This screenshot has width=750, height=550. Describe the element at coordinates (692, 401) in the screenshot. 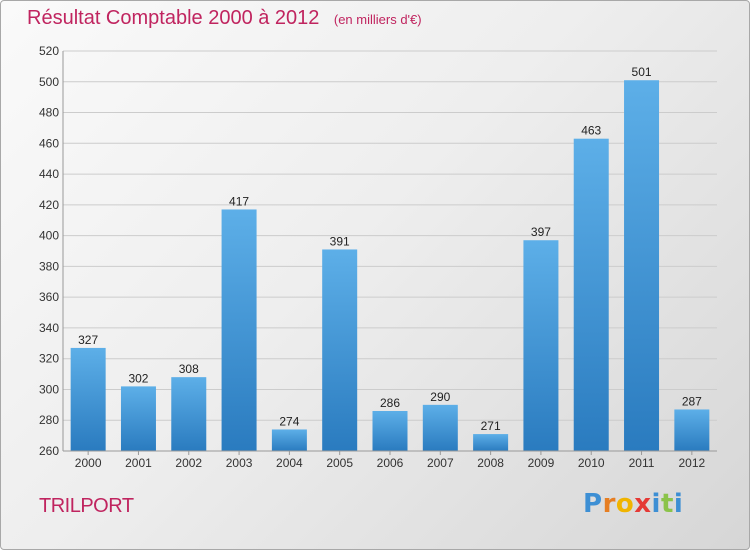

I see `bar-value-label: 287` at that location.